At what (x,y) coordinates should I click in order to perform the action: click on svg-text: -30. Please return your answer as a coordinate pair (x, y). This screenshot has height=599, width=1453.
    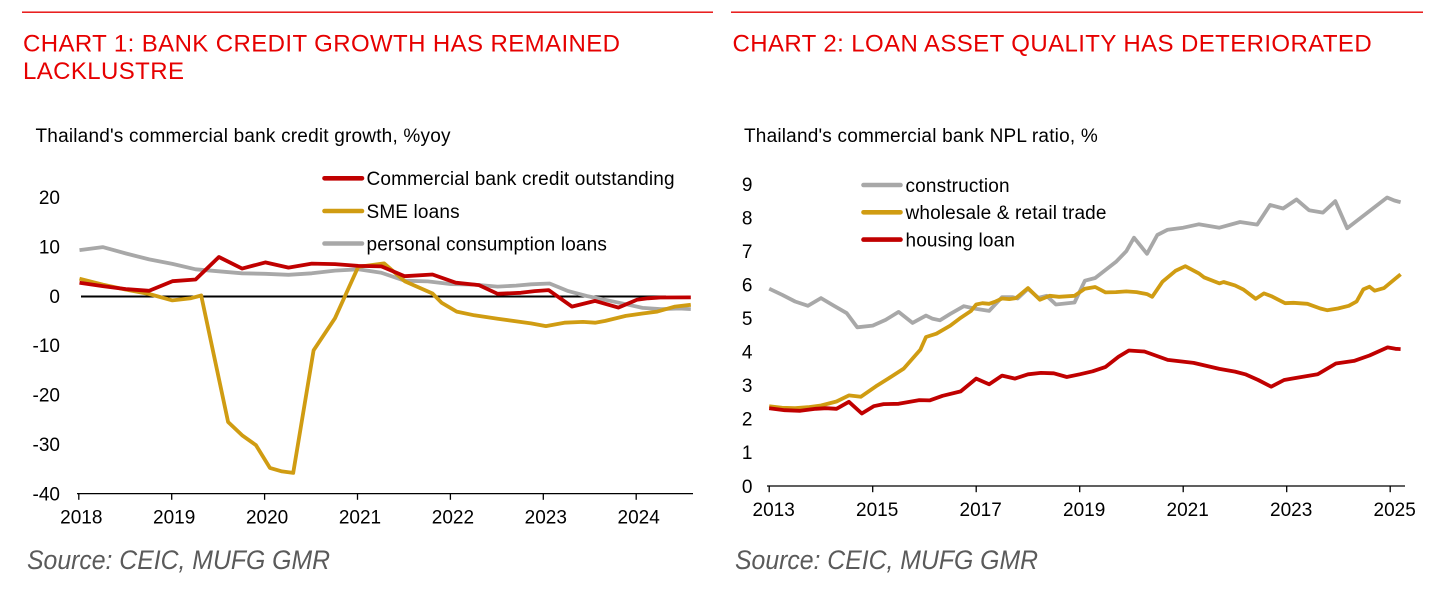
    Looking at the image, I should click on (46, 445).